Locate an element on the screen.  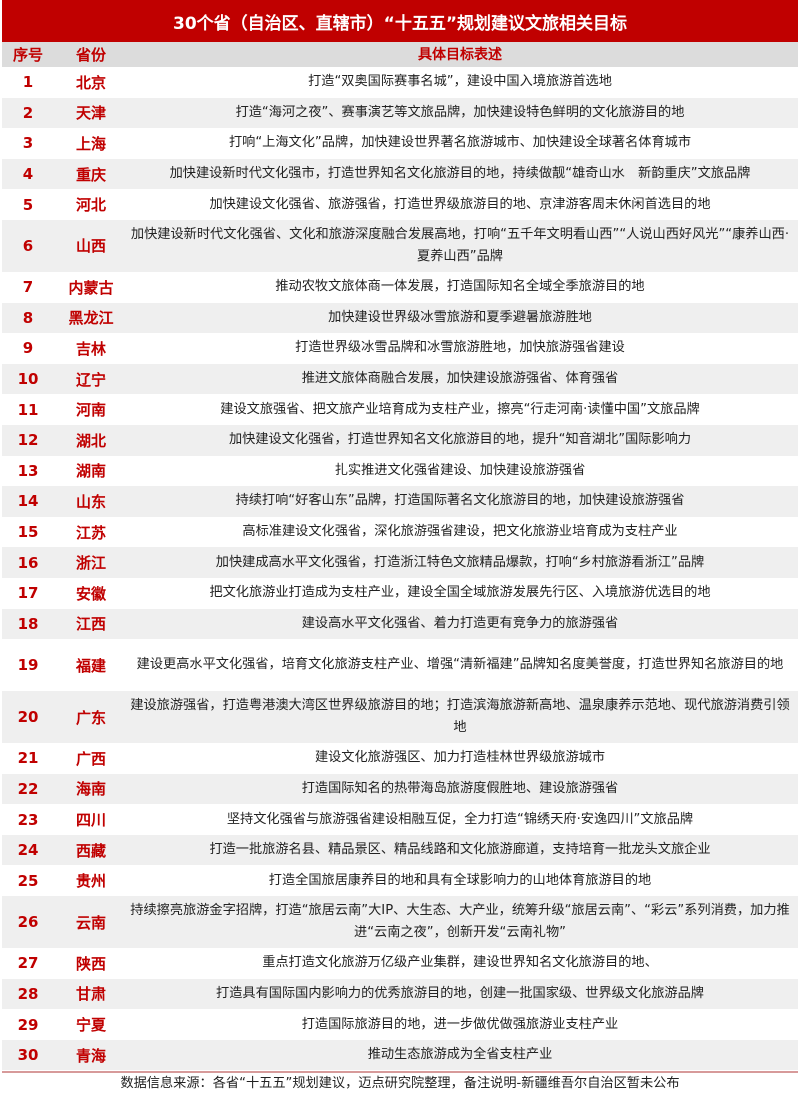
target-description: 打造“海河之夜”、赛事演艺等文旅品牌，加快建设特色鲜明的文化旅游目的地 is located at coordinates (460, 112).